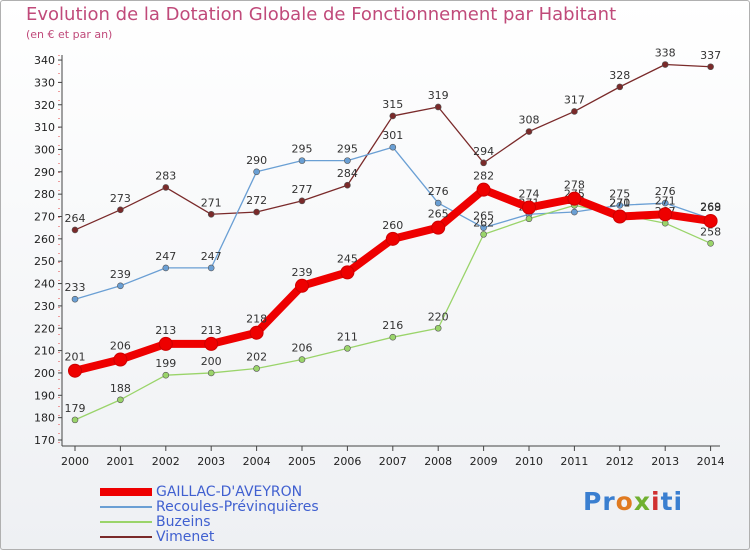  Describe the element at coordinates (710, 55) in the screenshot. I see `data-label-vimenet: 337` at that location.